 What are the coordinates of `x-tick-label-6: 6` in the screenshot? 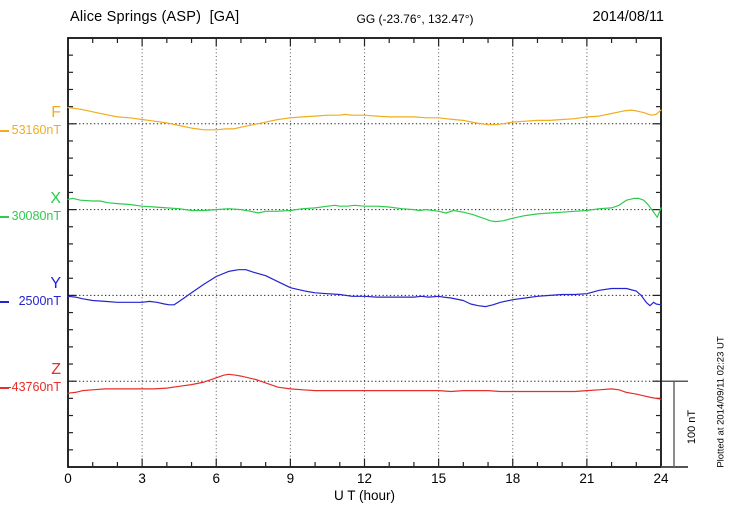 It's located at (216, 478).